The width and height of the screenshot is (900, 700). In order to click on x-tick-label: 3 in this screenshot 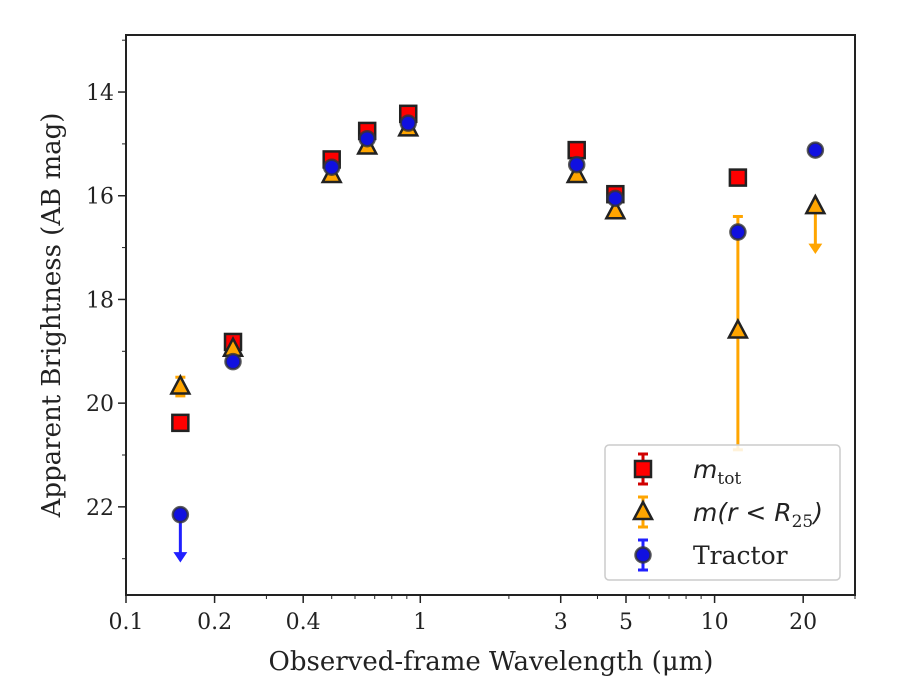, I will do `click(561, 622)`.